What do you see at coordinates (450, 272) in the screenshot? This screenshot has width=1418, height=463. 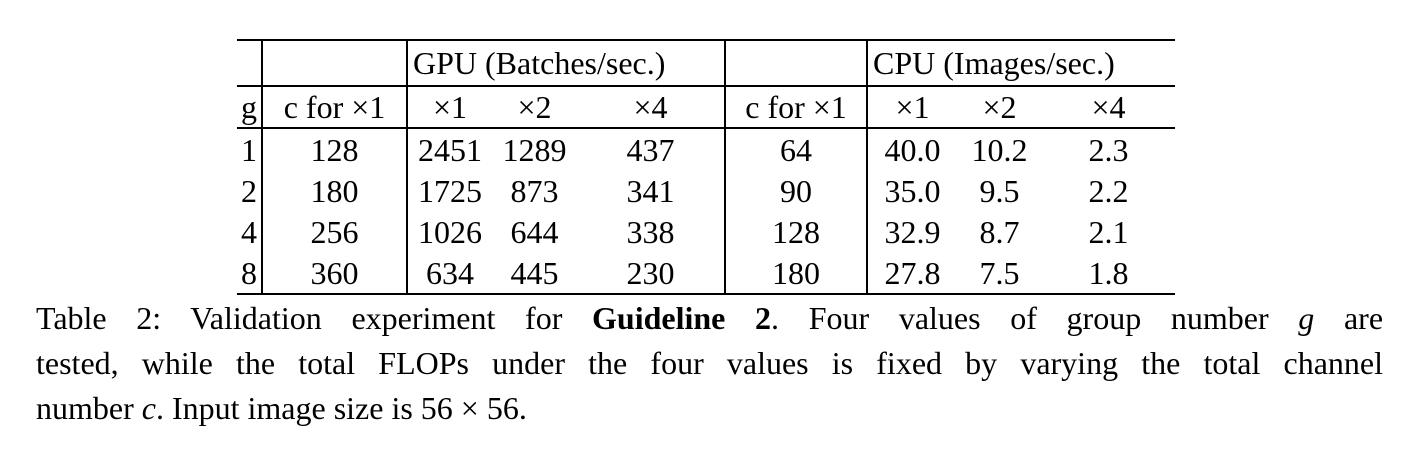 I see `cell-gpu-x1: 634` at bounding box center [450, 272].